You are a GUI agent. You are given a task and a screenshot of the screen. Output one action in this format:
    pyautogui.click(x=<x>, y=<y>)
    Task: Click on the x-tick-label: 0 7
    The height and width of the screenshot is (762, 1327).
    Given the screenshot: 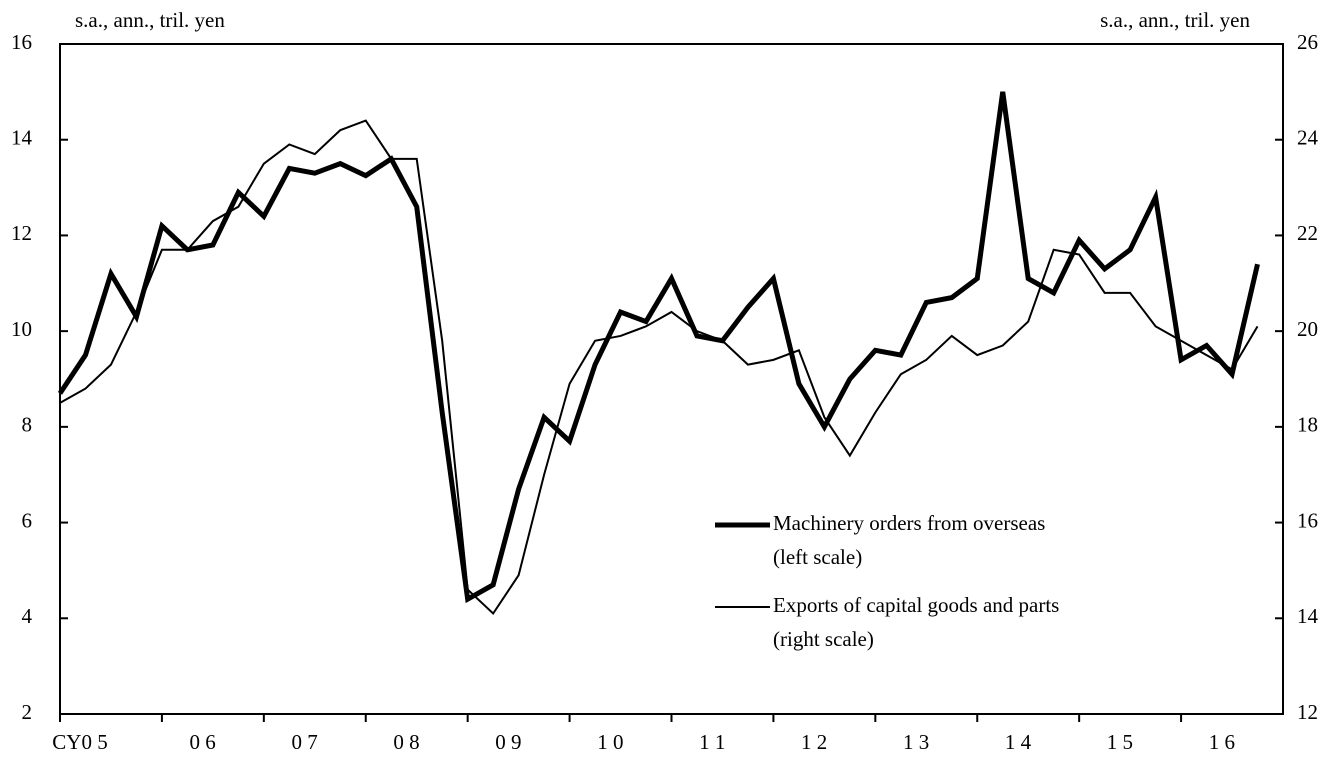 What is the action you would take?
    pyautogui.click(x=304, y=742)
    